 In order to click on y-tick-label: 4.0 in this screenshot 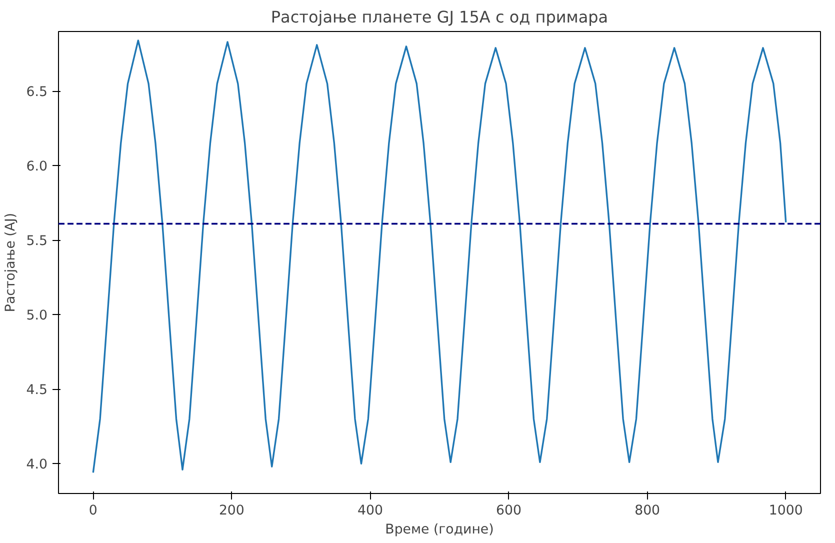, I will do `click(37, 465)`.